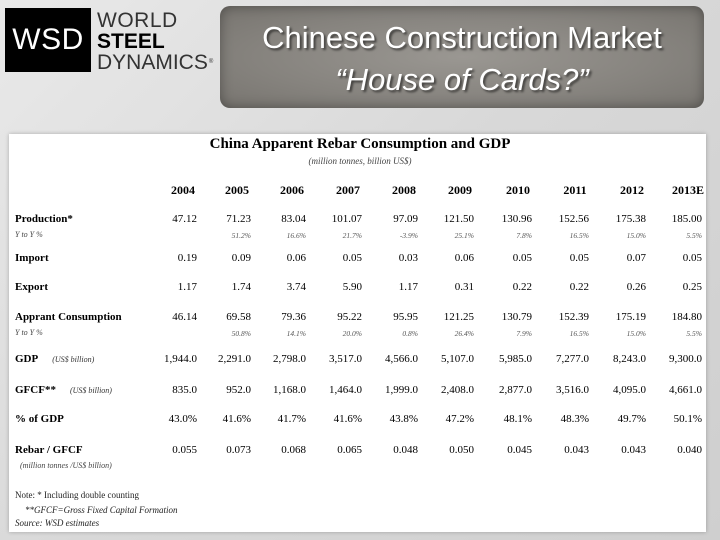 Image resolution: width=720 pixels, height=540 pixels. I want to click on table-subcell: 26.4%, so click(464, 333).